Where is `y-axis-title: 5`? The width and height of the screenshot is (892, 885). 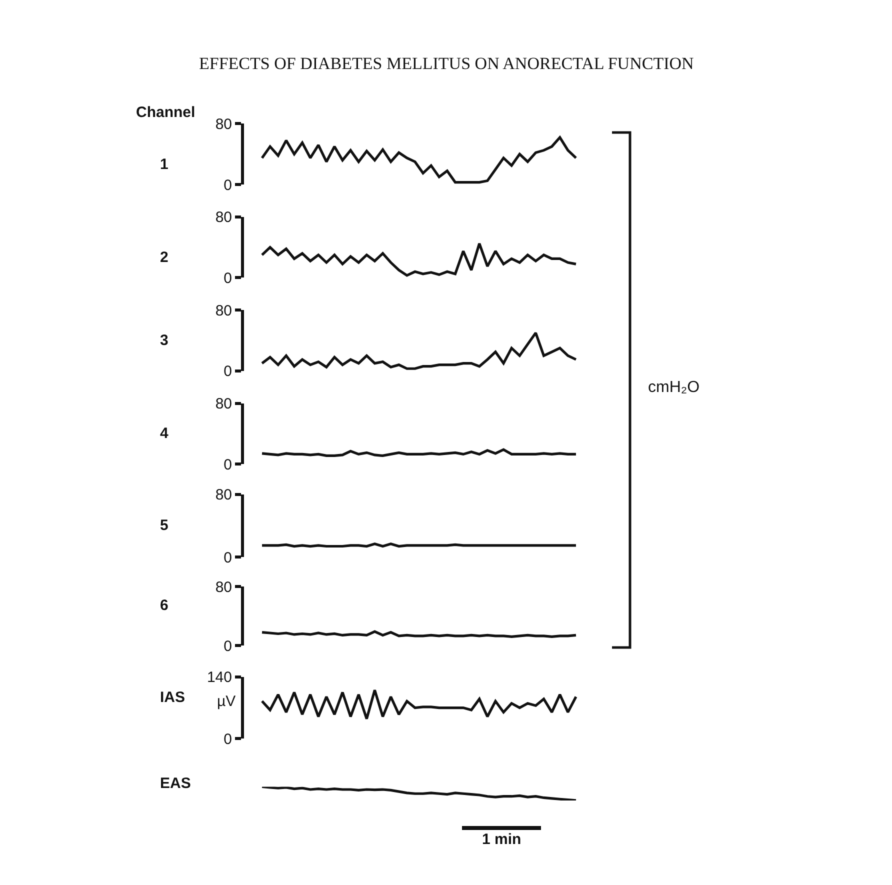 y-axis-title: 5 is located at coordinates (164, 525).